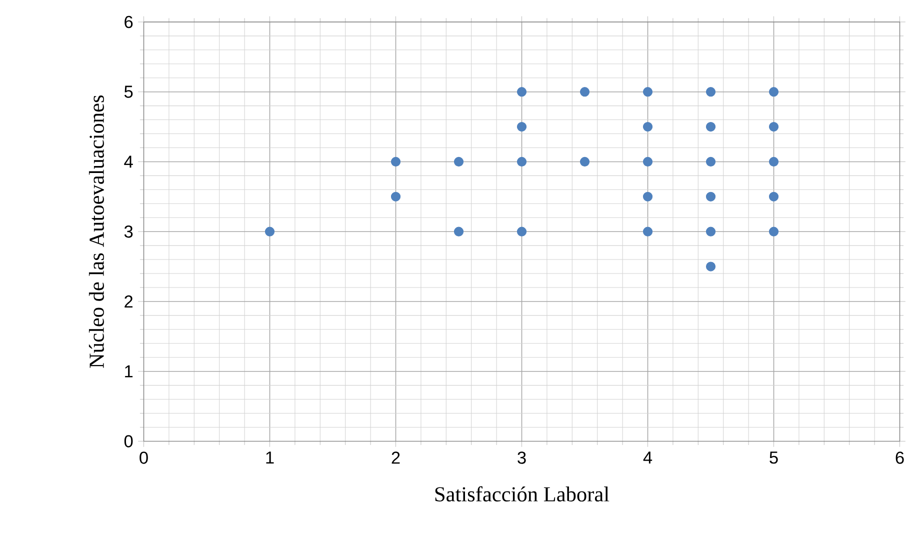  Describe the element at coordinates (647, 458) in the screenshot. I see `x-tick-label: 4` at that location.